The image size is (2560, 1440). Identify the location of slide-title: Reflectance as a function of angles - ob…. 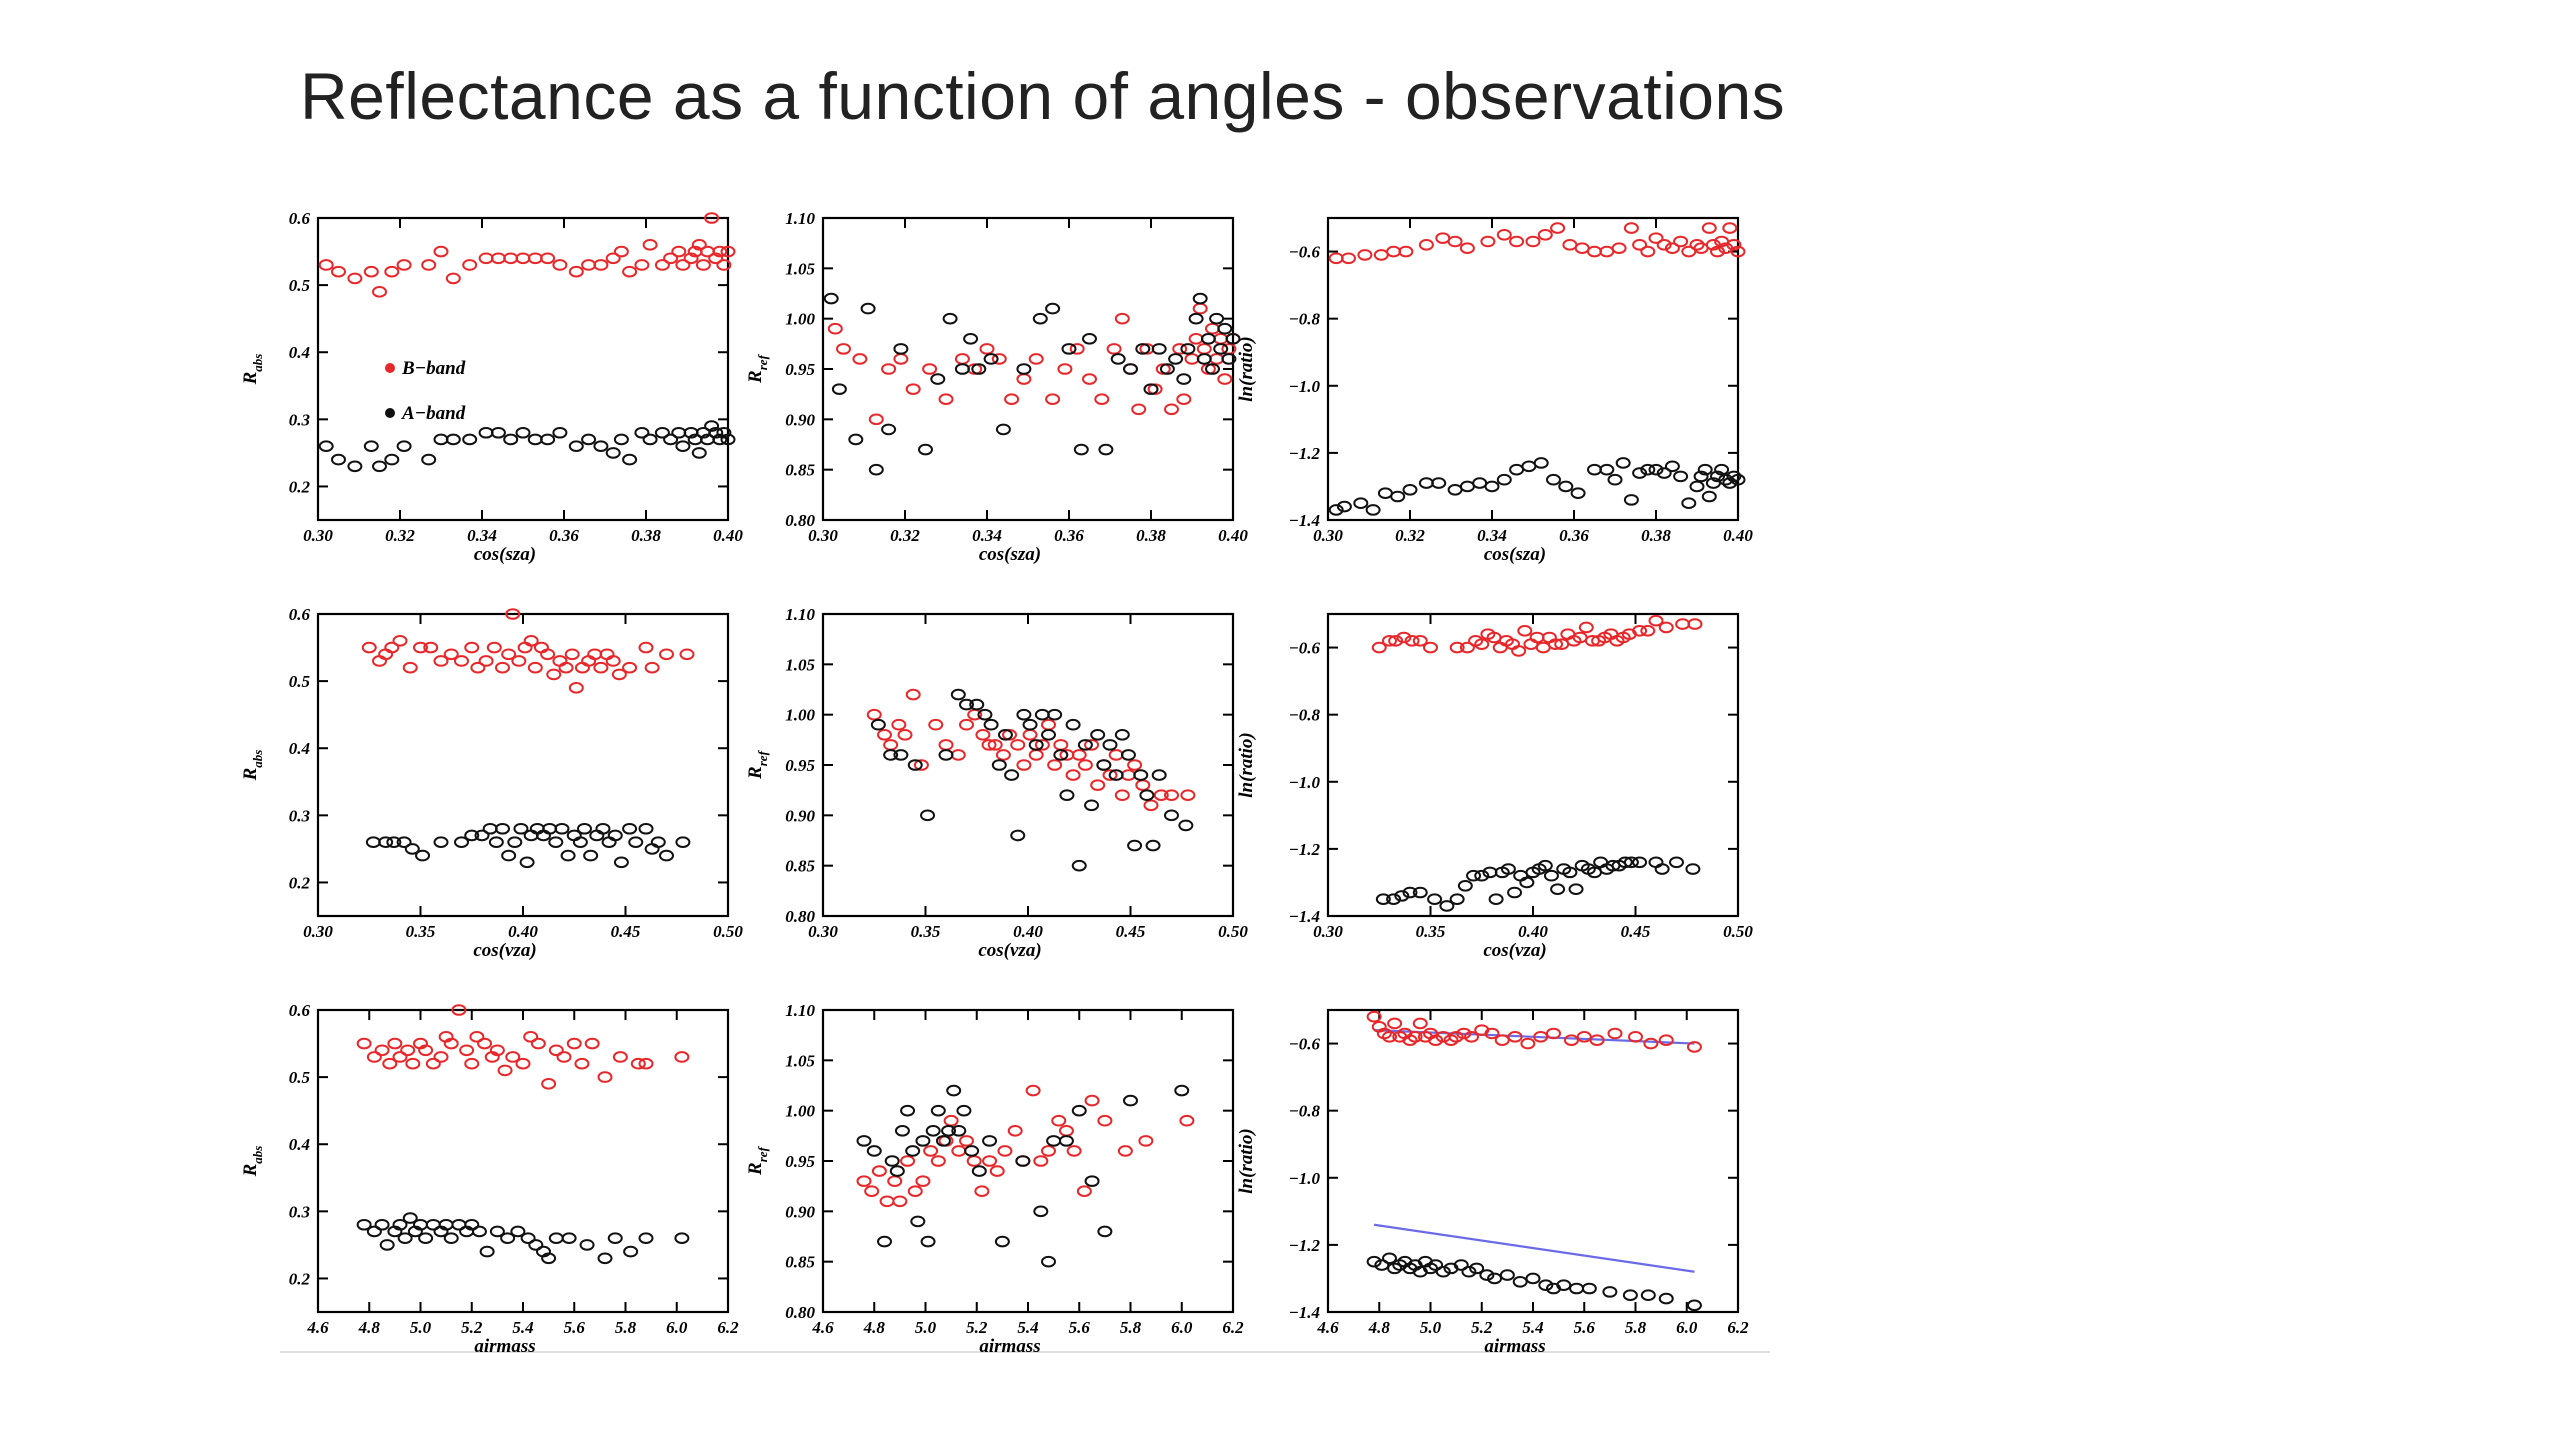
(1043, 96).